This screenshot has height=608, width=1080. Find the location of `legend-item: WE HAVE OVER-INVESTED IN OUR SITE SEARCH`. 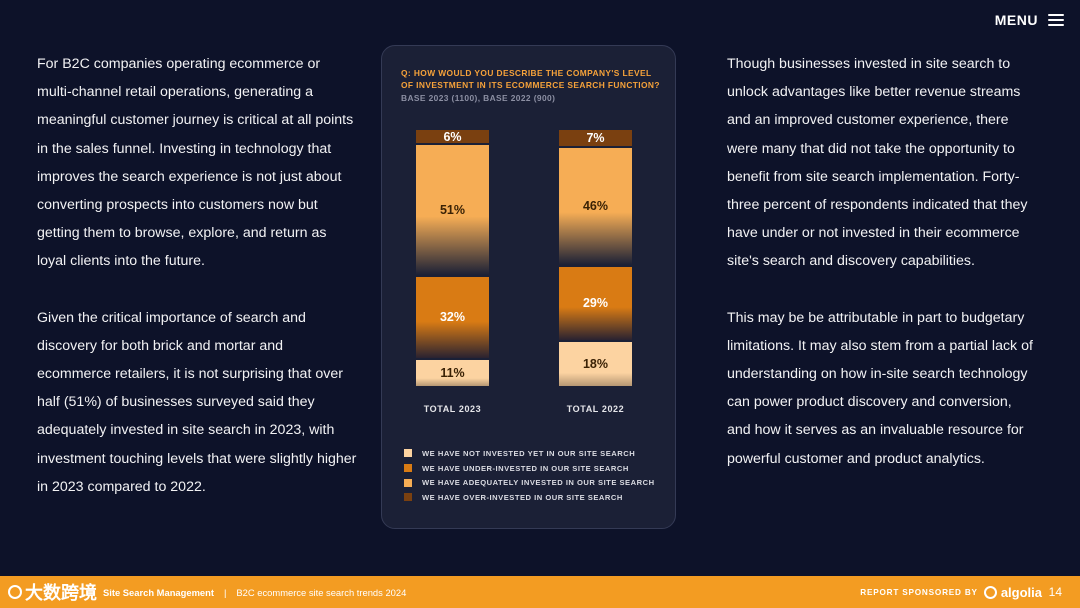

legend-item: WE HAVE OVER-INVESTED IN OUR SITE SEARCH is located at coordinates (529, 497).